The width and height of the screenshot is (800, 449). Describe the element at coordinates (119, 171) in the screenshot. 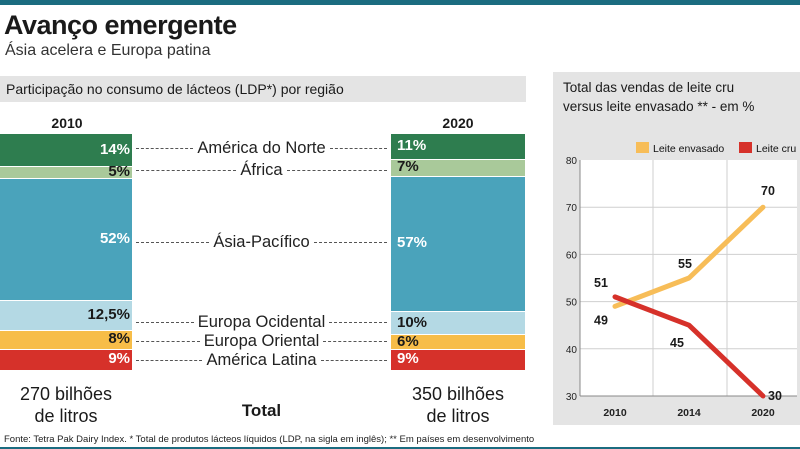

I see `bar-label-2010-1: 5%` at that location.